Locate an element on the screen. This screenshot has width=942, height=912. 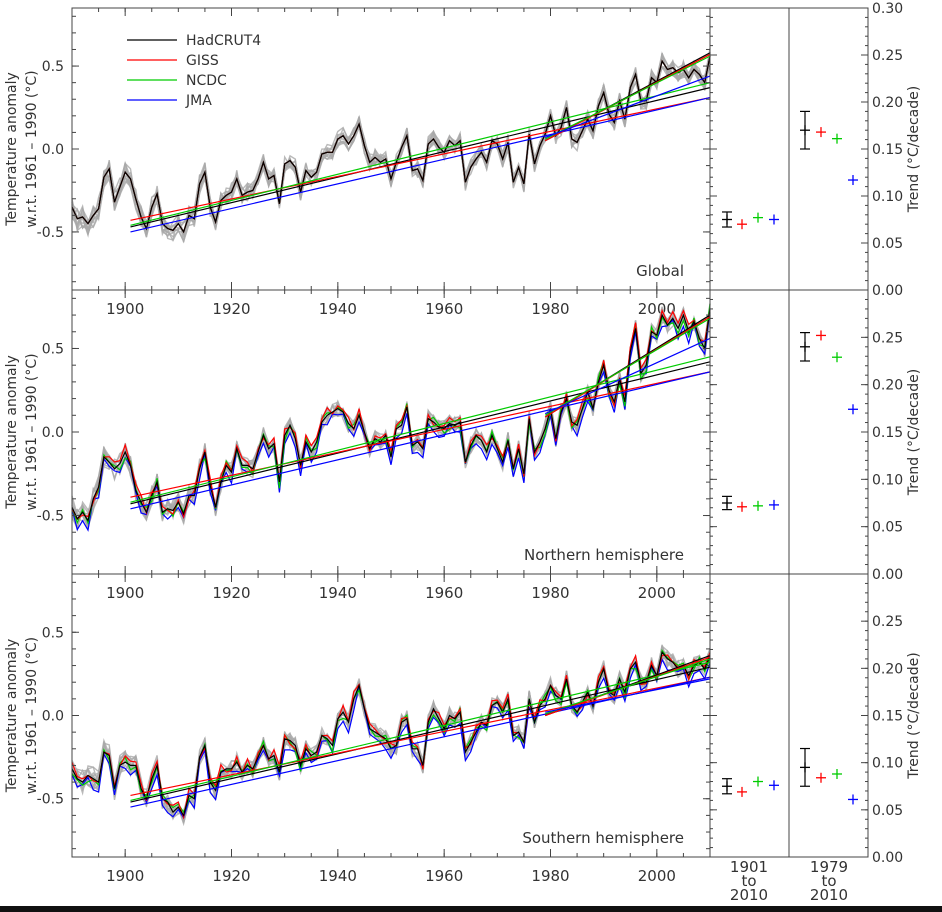
panel-label: Global is located at coordinates (660, 271).